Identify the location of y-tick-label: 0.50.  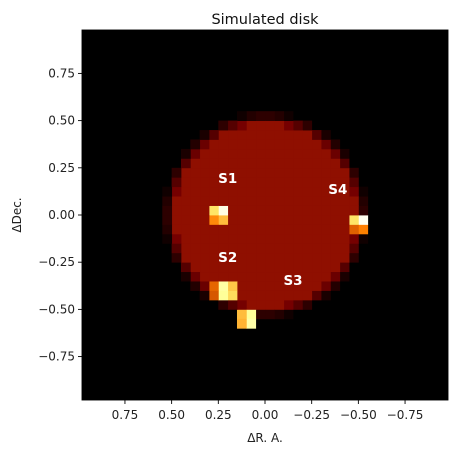
(61, 121).